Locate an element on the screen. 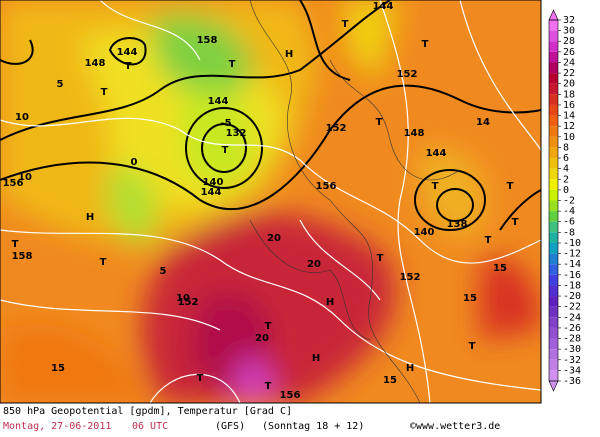  run: (Sonntag 18 + 12) is located at coordinates (313, 426).